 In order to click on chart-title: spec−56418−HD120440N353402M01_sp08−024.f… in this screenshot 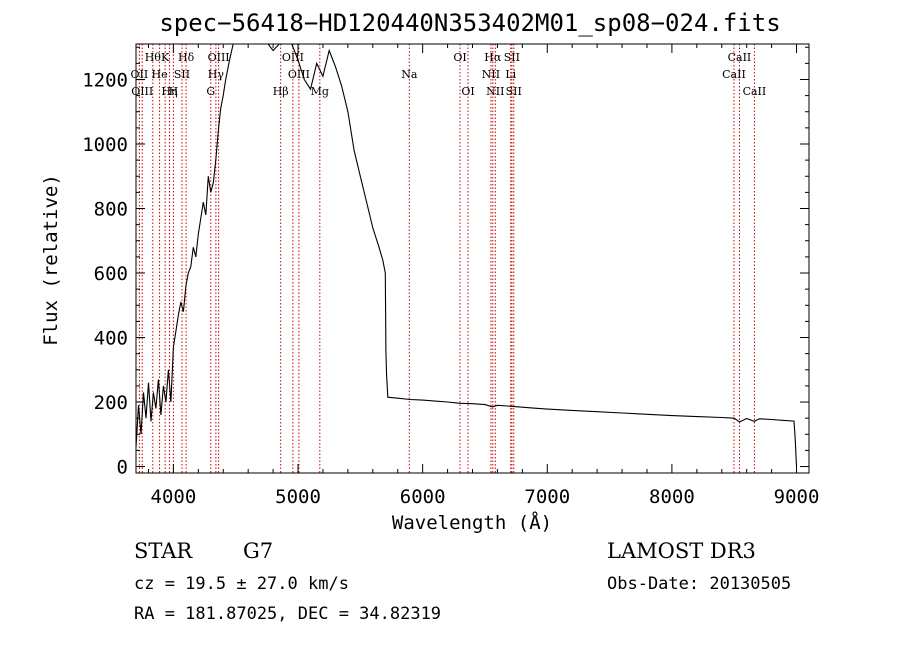, I will do `click(469, 23)`.